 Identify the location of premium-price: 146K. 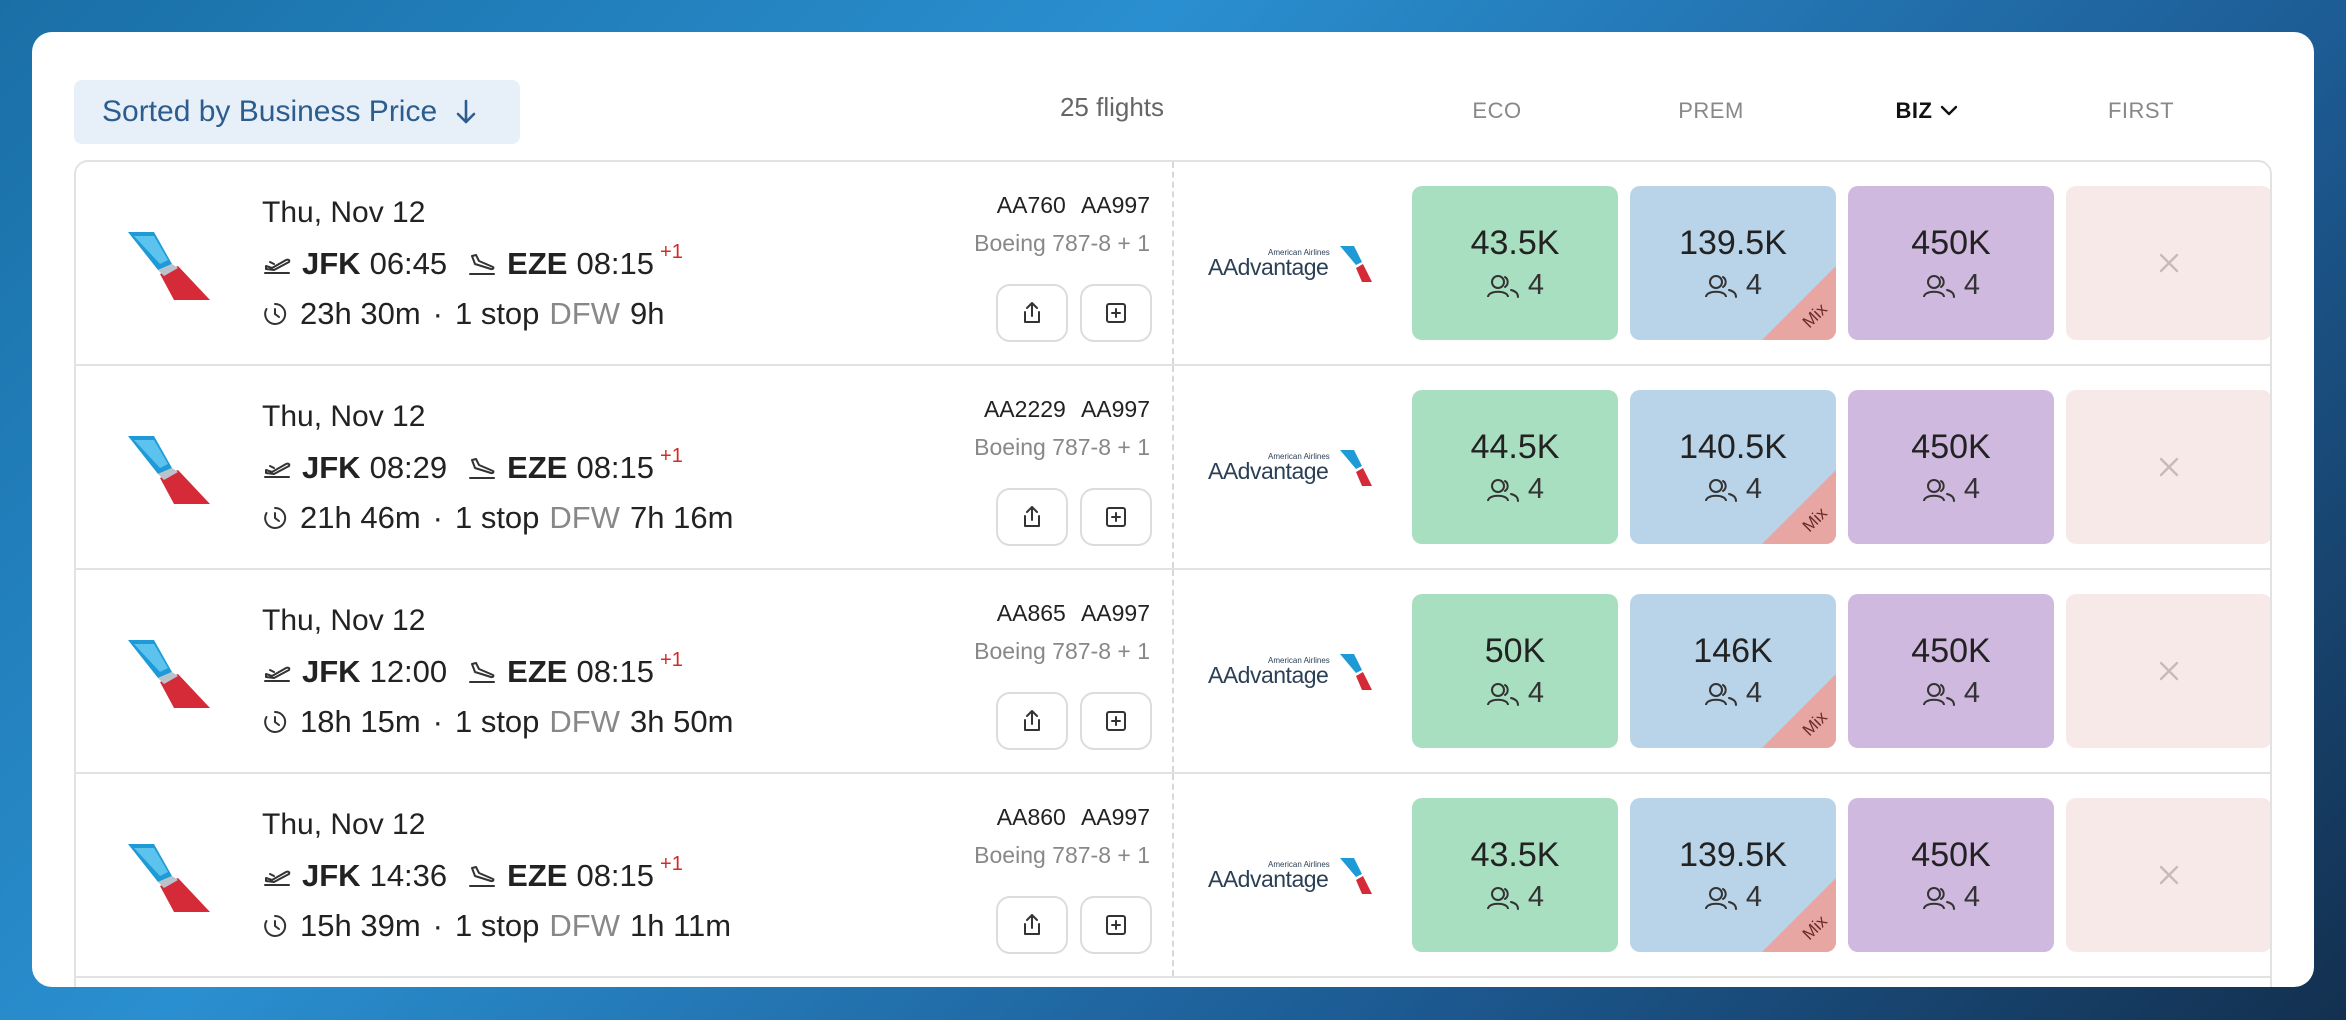
(1733, 651).